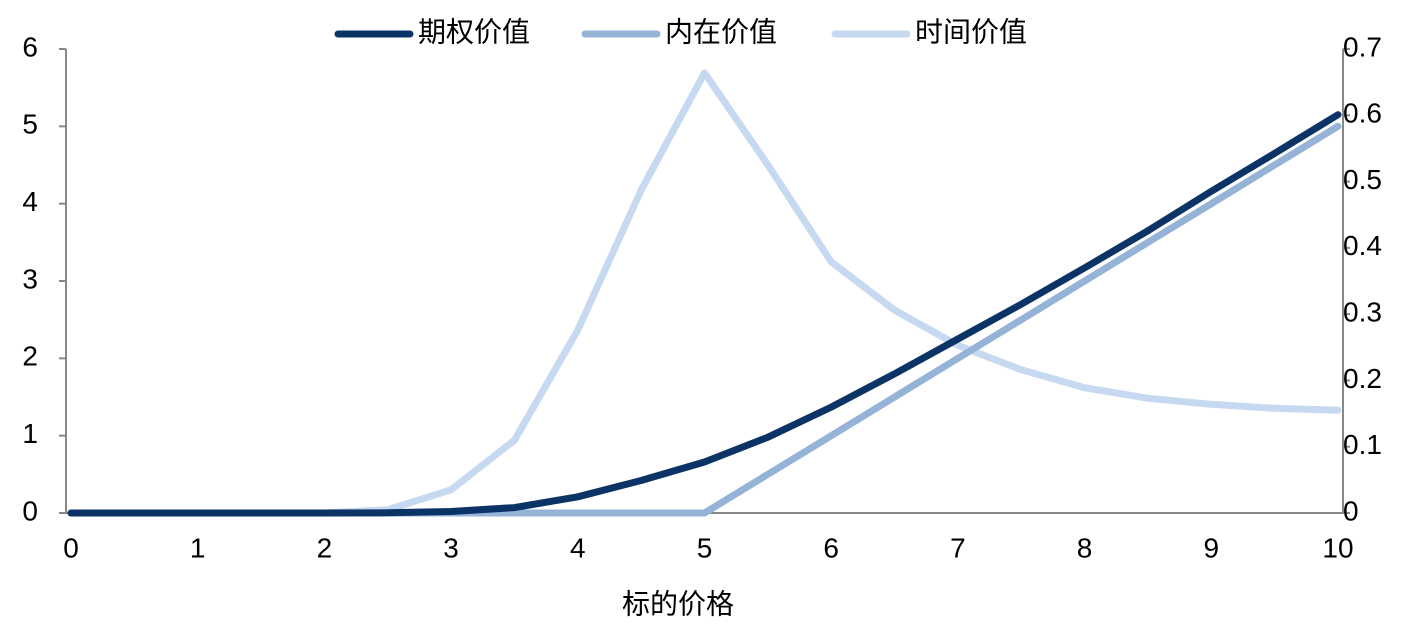 The width and height of the screenshot is (1428, 627). I want to click on x-tick-label: 7, so click(958, 547).